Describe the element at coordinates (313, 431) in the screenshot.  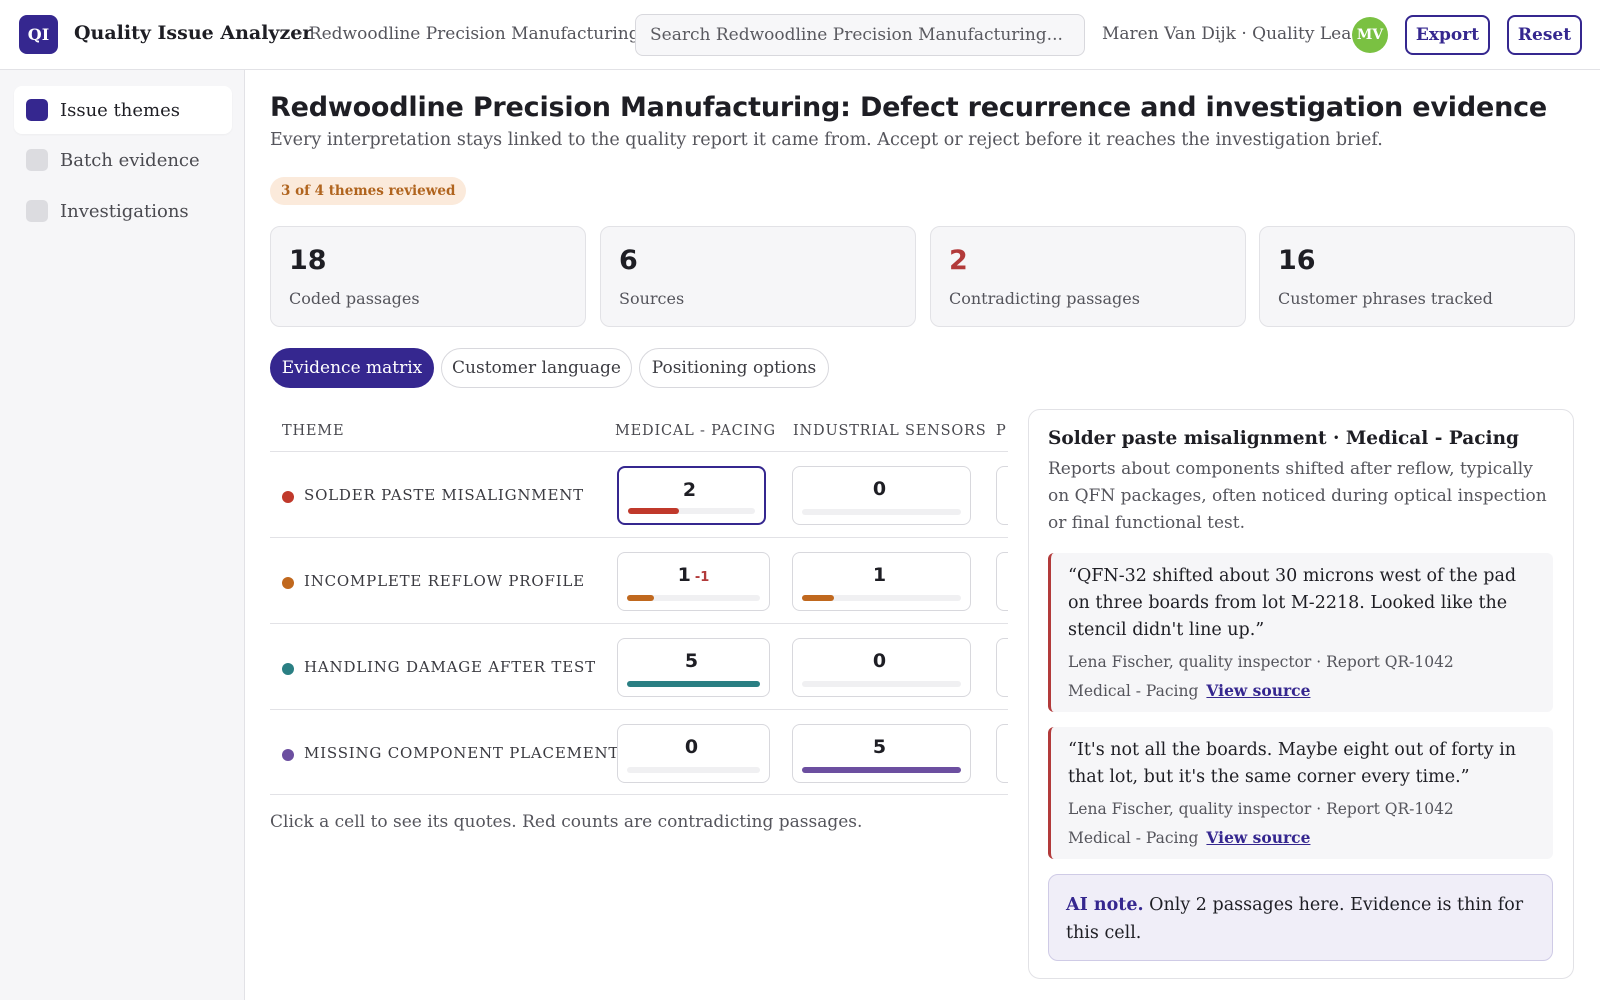
I see `column-header-theme: THEME` at that location.